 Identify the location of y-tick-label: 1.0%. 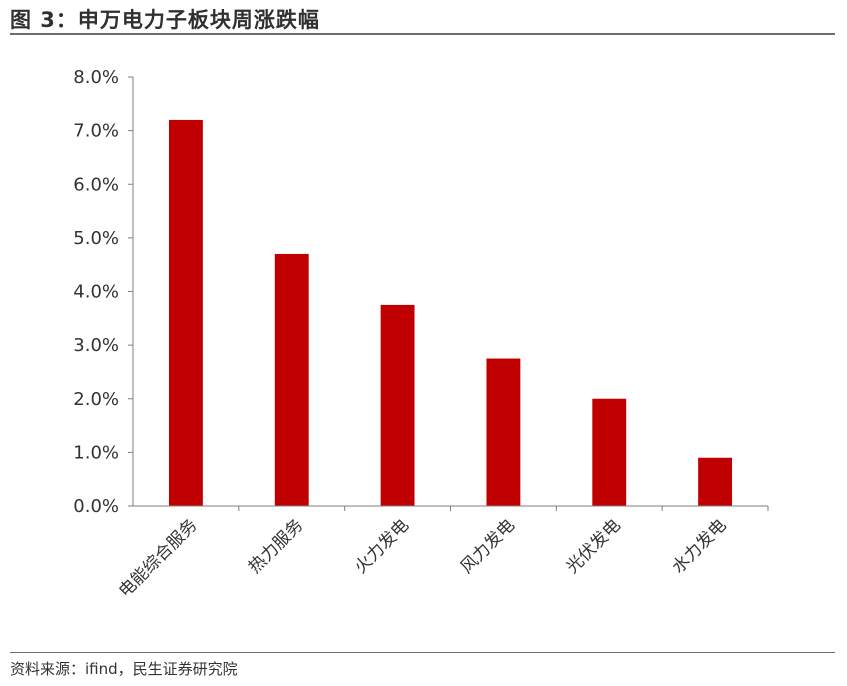
(96, 452).